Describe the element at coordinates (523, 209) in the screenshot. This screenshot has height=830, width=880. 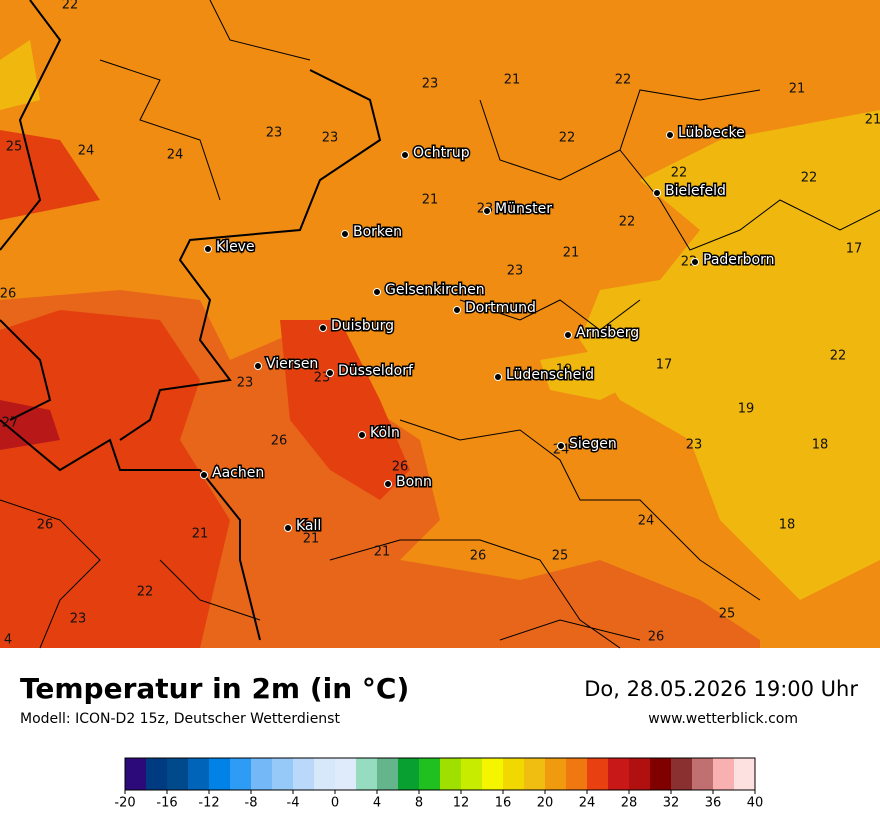
I see `city-name: Münster` at that location.